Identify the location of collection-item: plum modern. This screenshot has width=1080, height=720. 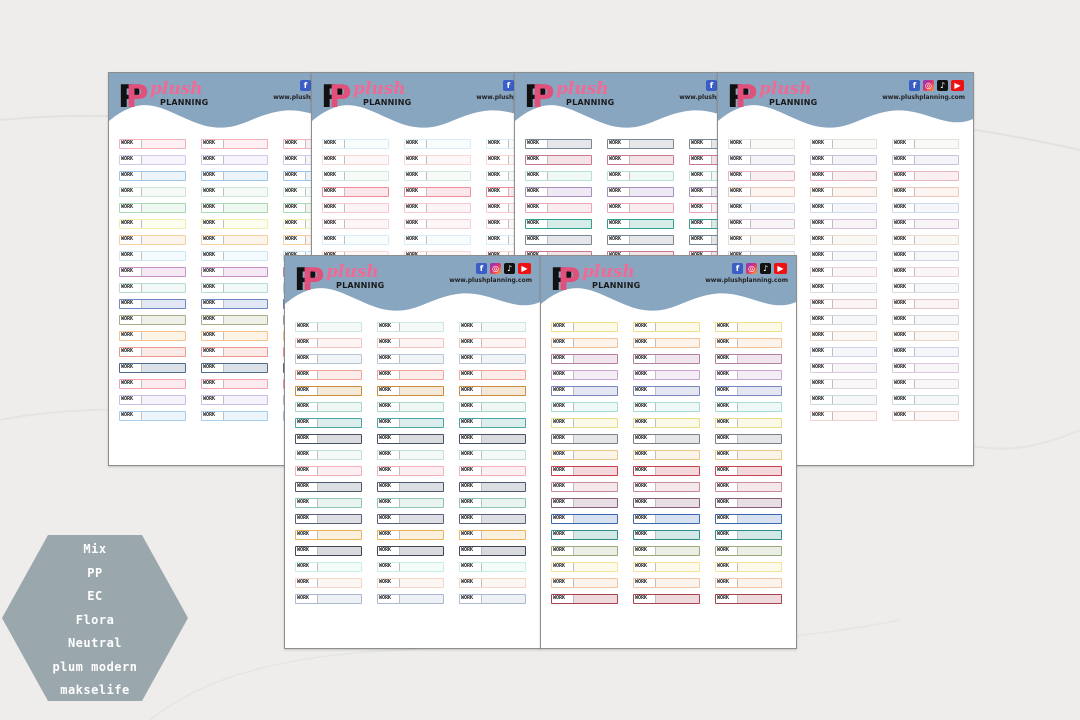
(95, 666).